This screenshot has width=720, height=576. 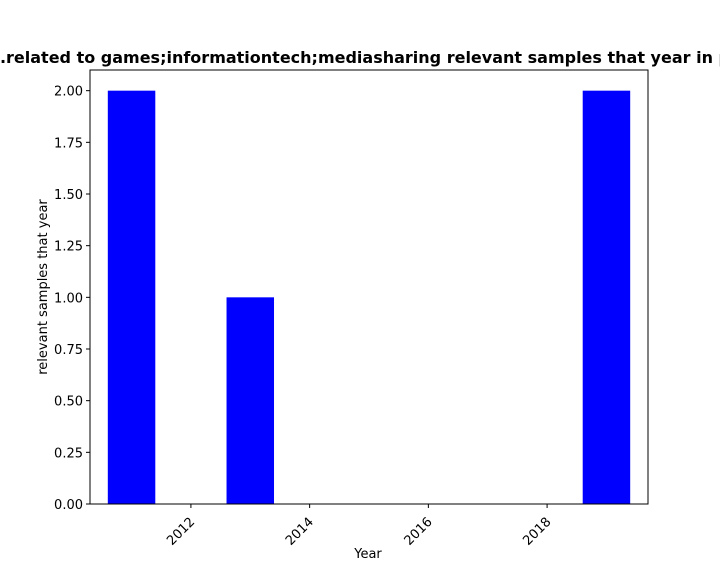 What do you see at coordinates (68, 350) in the screenshot?
I see `y-tick-label: 0.75` at bounding box center [68, 350].